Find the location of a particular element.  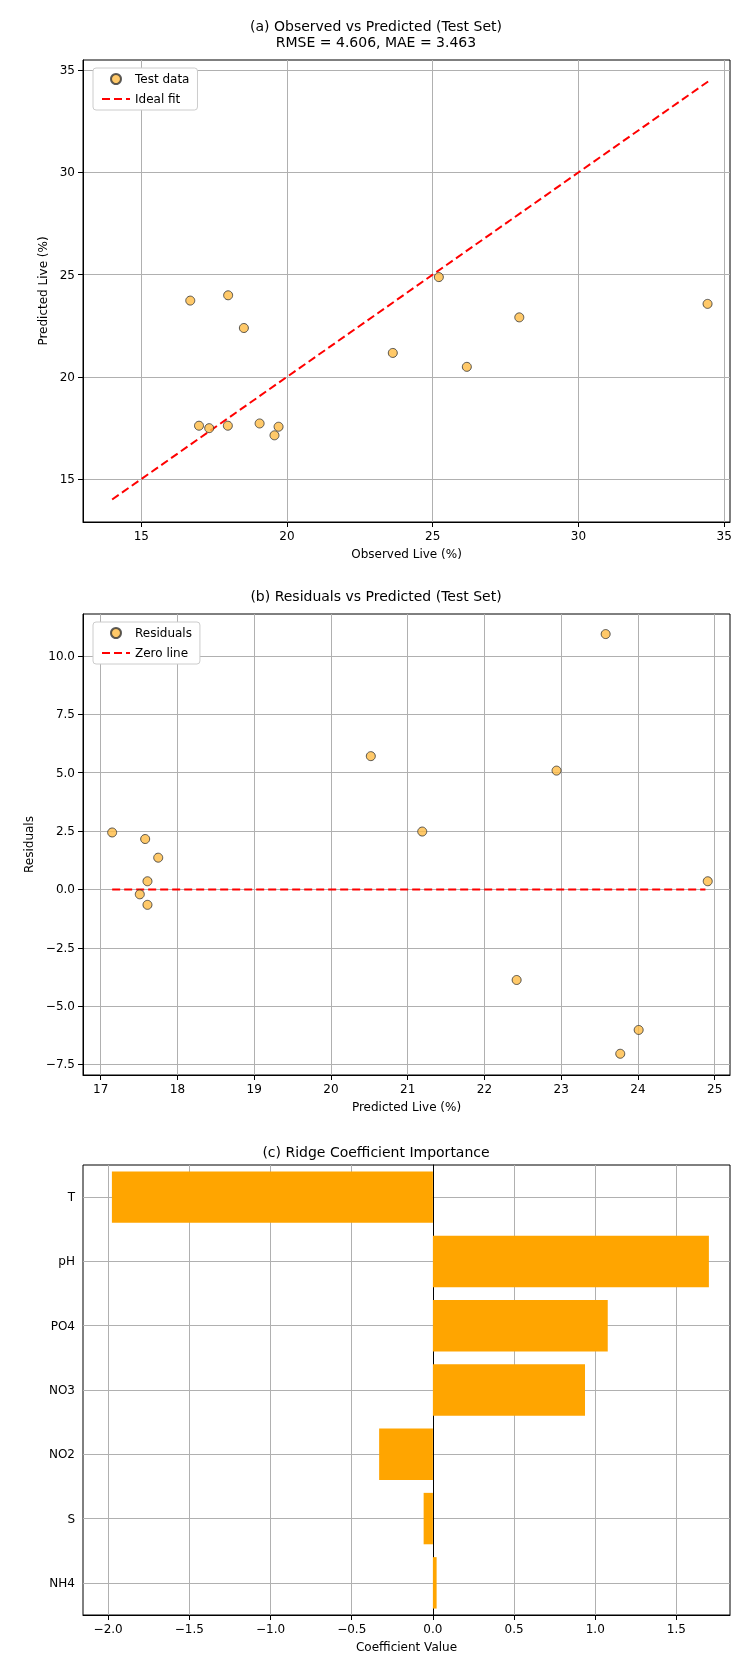

x-tick-label: 1.0 is located at coordinates (595, 1629).